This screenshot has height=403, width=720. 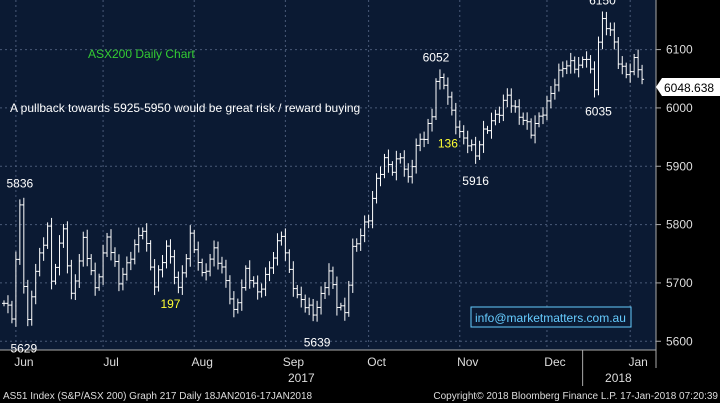 What do you see at coordinates (688, 87) in the screenshot?
I see `current-value-badge: 6048.638` at bounding box center [688, 87].